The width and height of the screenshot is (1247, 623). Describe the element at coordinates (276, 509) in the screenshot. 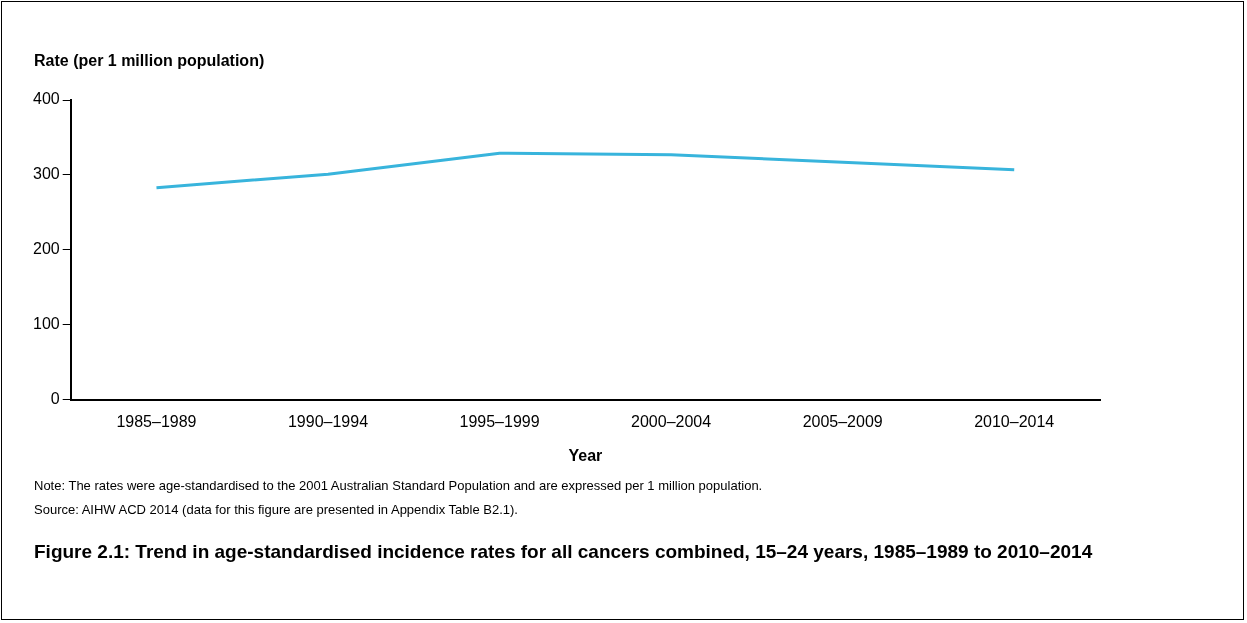

I see `source-note: Source: AIHW ACD 2014 (data for this figure are presented in Appendix Table B2.1).` at that location.